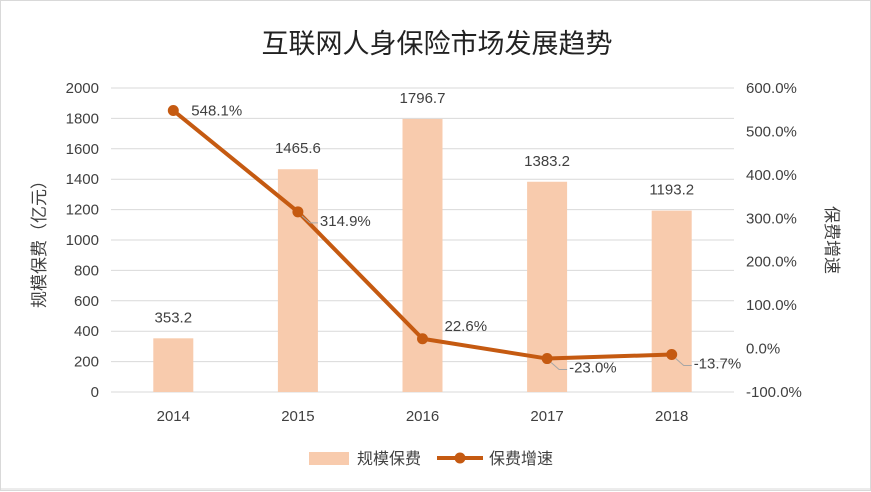  What do you see at coordinates (82, 88) in the screenshot?
I see `y-tick-label: 2000` at bounding box center [82, 88].